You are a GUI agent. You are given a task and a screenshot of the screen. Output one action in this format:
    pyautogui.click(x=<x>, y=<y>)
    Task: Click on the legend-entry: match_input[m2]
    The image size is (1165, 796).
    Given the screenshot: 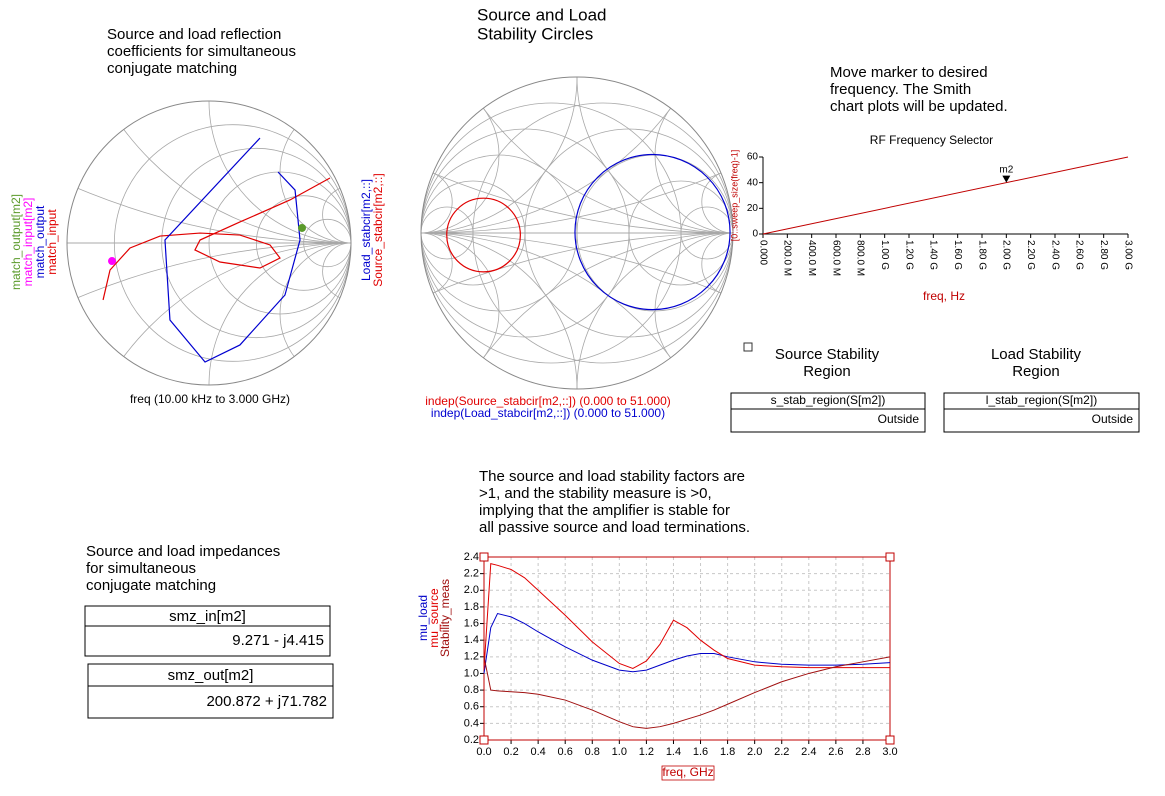 What is the action you would take?
    pyautogui.click(x=28, y=242)
    